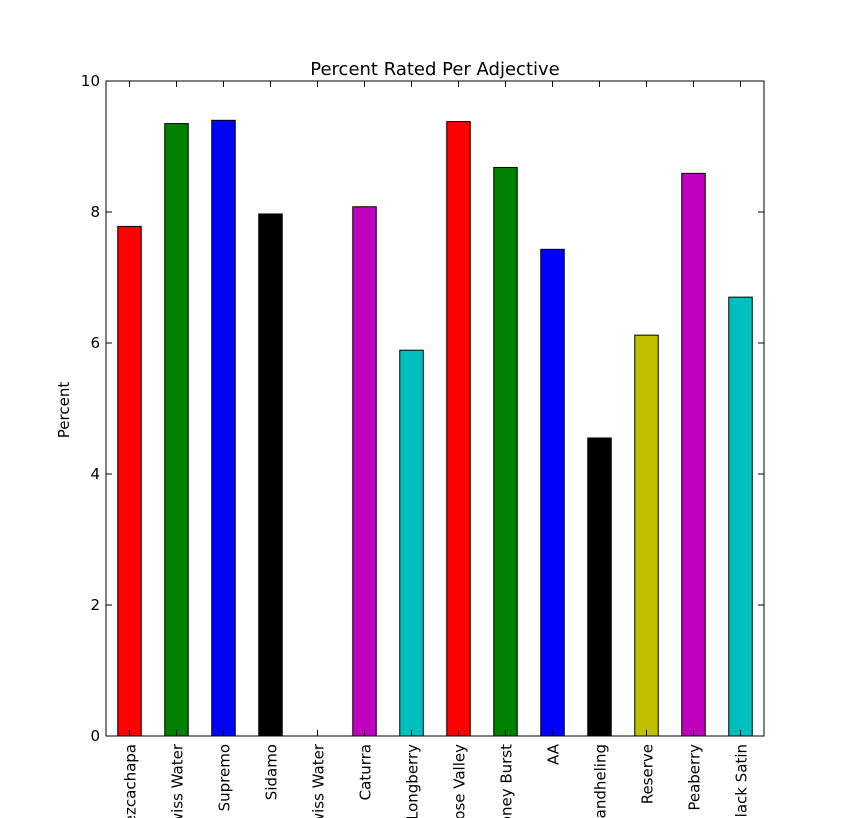 The image size is (848, 818). Describe the element at coordinates (319, 780) in the screenshot. I see `x-tick-label-4: Swiss Water` at that location.